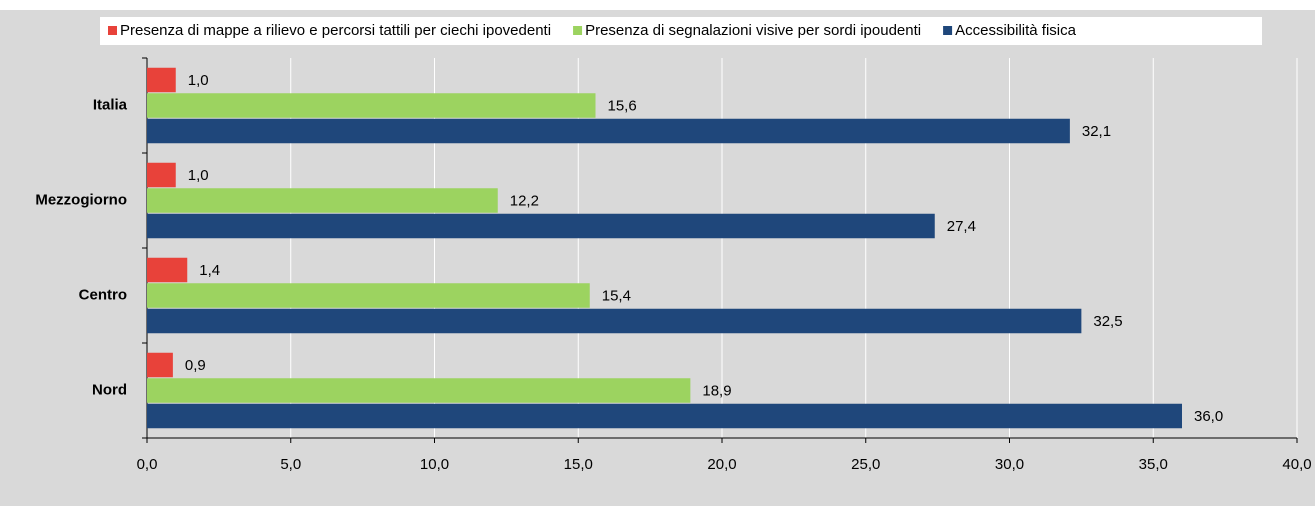 The image size is (1315, 506). Describe the element at coordinates (1096, 131) in the screenshot. I see `value-label: 32,1` at that location.